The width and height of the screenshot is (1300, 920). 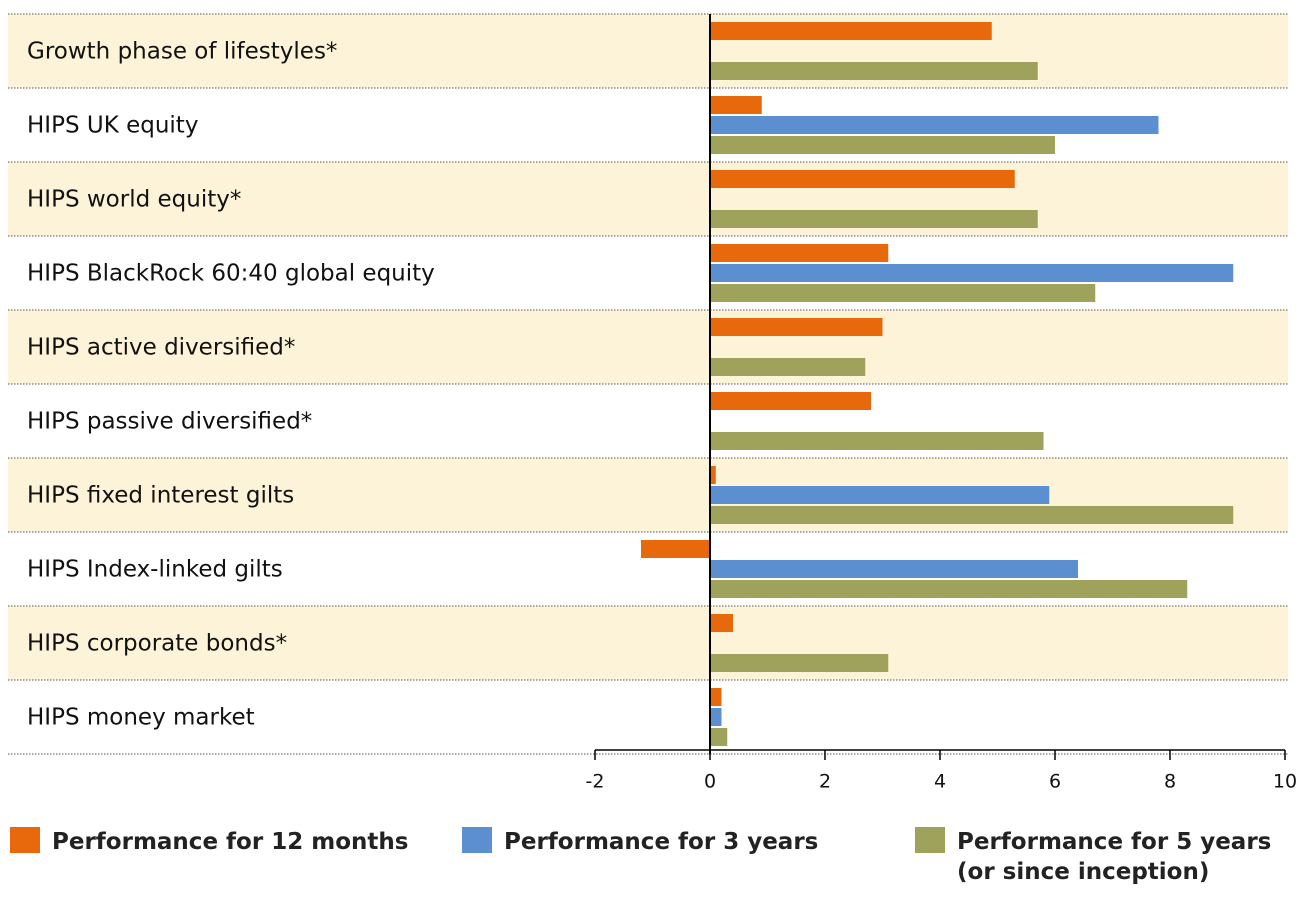 What do you see at coordinates (825, 782) in the screenshot?
I see `x-tick-label: 2` at bounding box center [825, 782].